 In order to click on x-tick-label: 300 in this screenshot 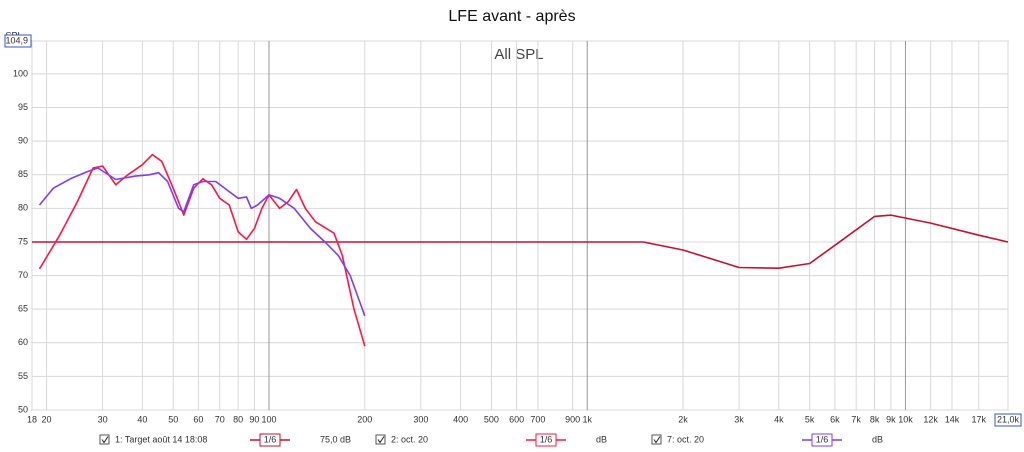, I will do `click(420, 419)`.